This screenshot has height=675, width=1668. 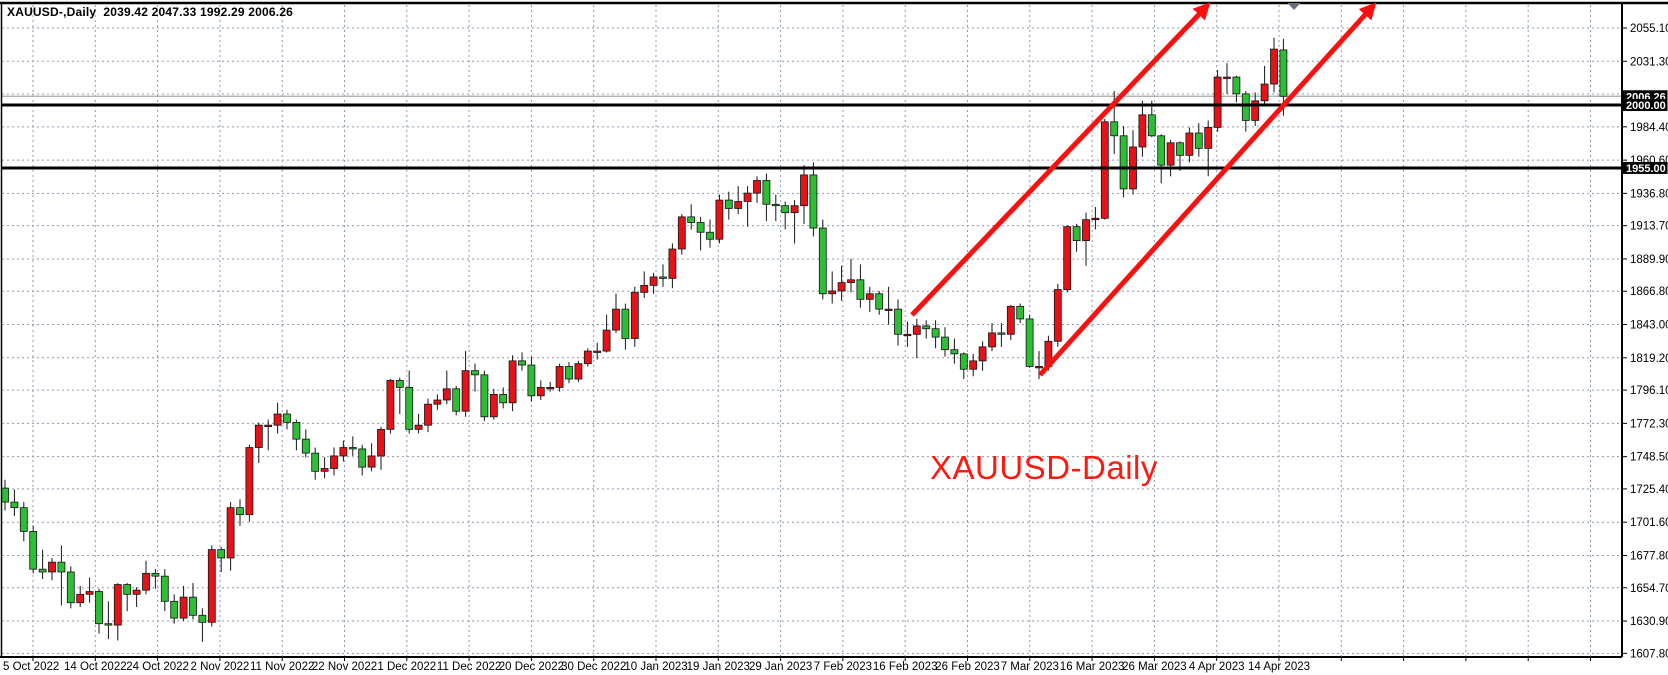 I want to click on price-badge-label: 2000.00, so click(x=1646, y=106).